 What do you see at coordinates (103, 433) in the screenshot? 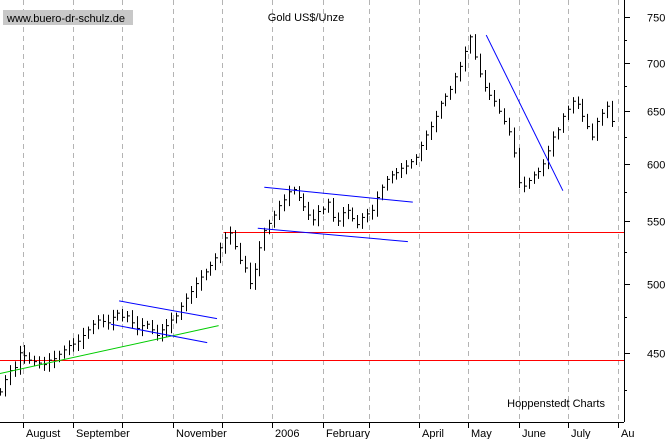
I see `x-tick-label: September` at bounding box center [103, 433].